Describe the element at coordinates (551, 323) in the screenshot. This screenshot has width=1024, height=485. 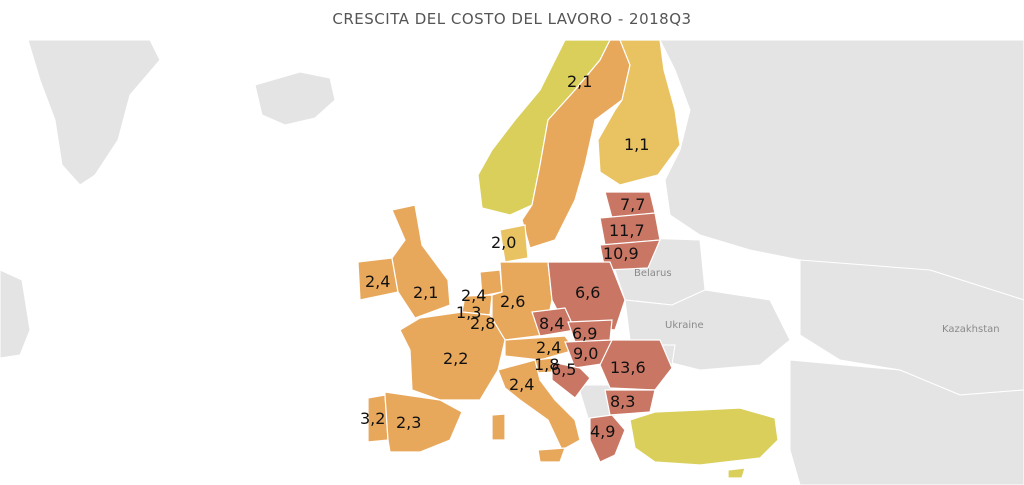
I see `value-czechia: 8,4` at that location.